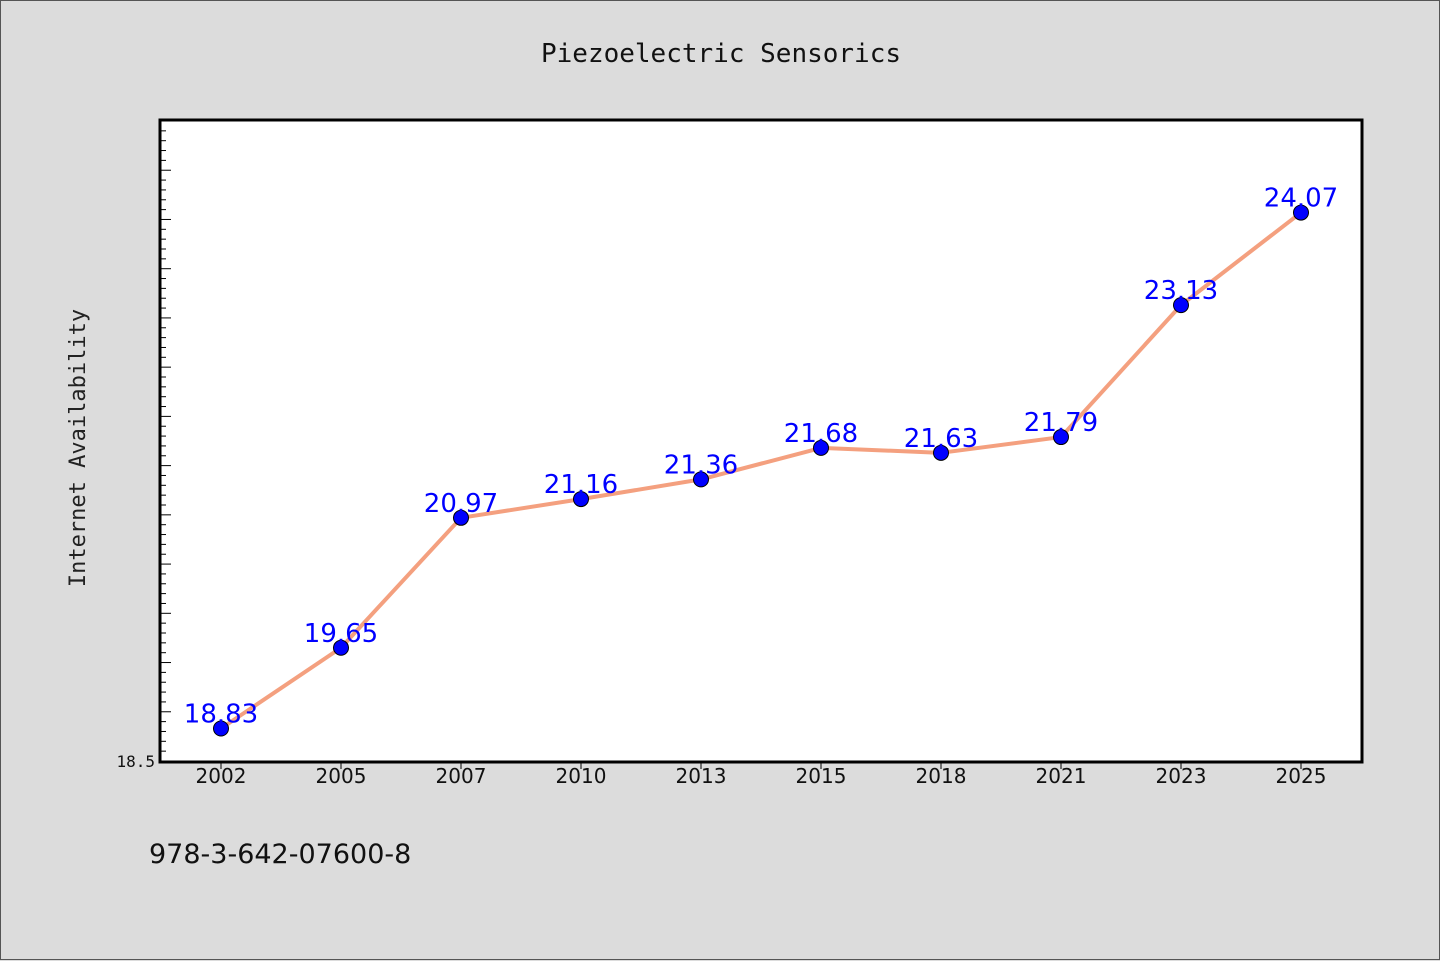 The image size is (1440, 961). Describe the element at coordinates (1181, 776) in the screenshot. I see `x-tick-label: 2023` at that location.